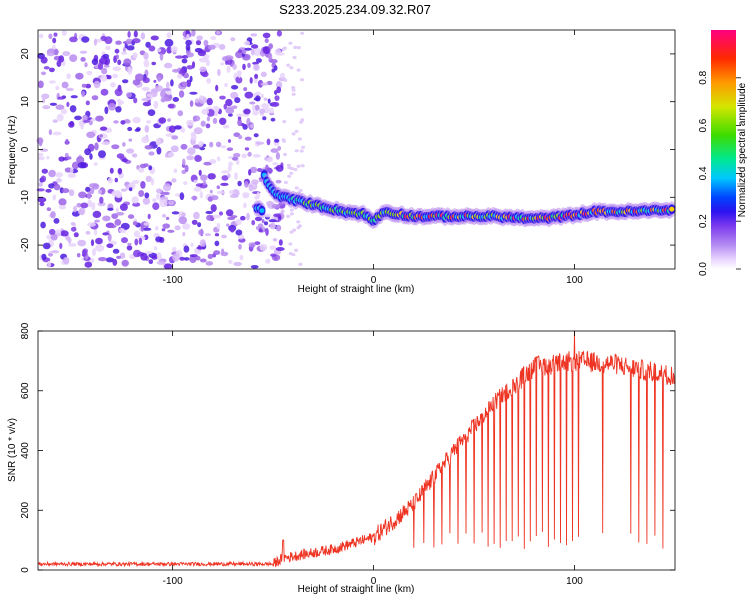  What do you see at coordinates (703, 173) in the screenshot?
I see `colorbar-tick-label: 0.4` at bounding box center [703, 173].